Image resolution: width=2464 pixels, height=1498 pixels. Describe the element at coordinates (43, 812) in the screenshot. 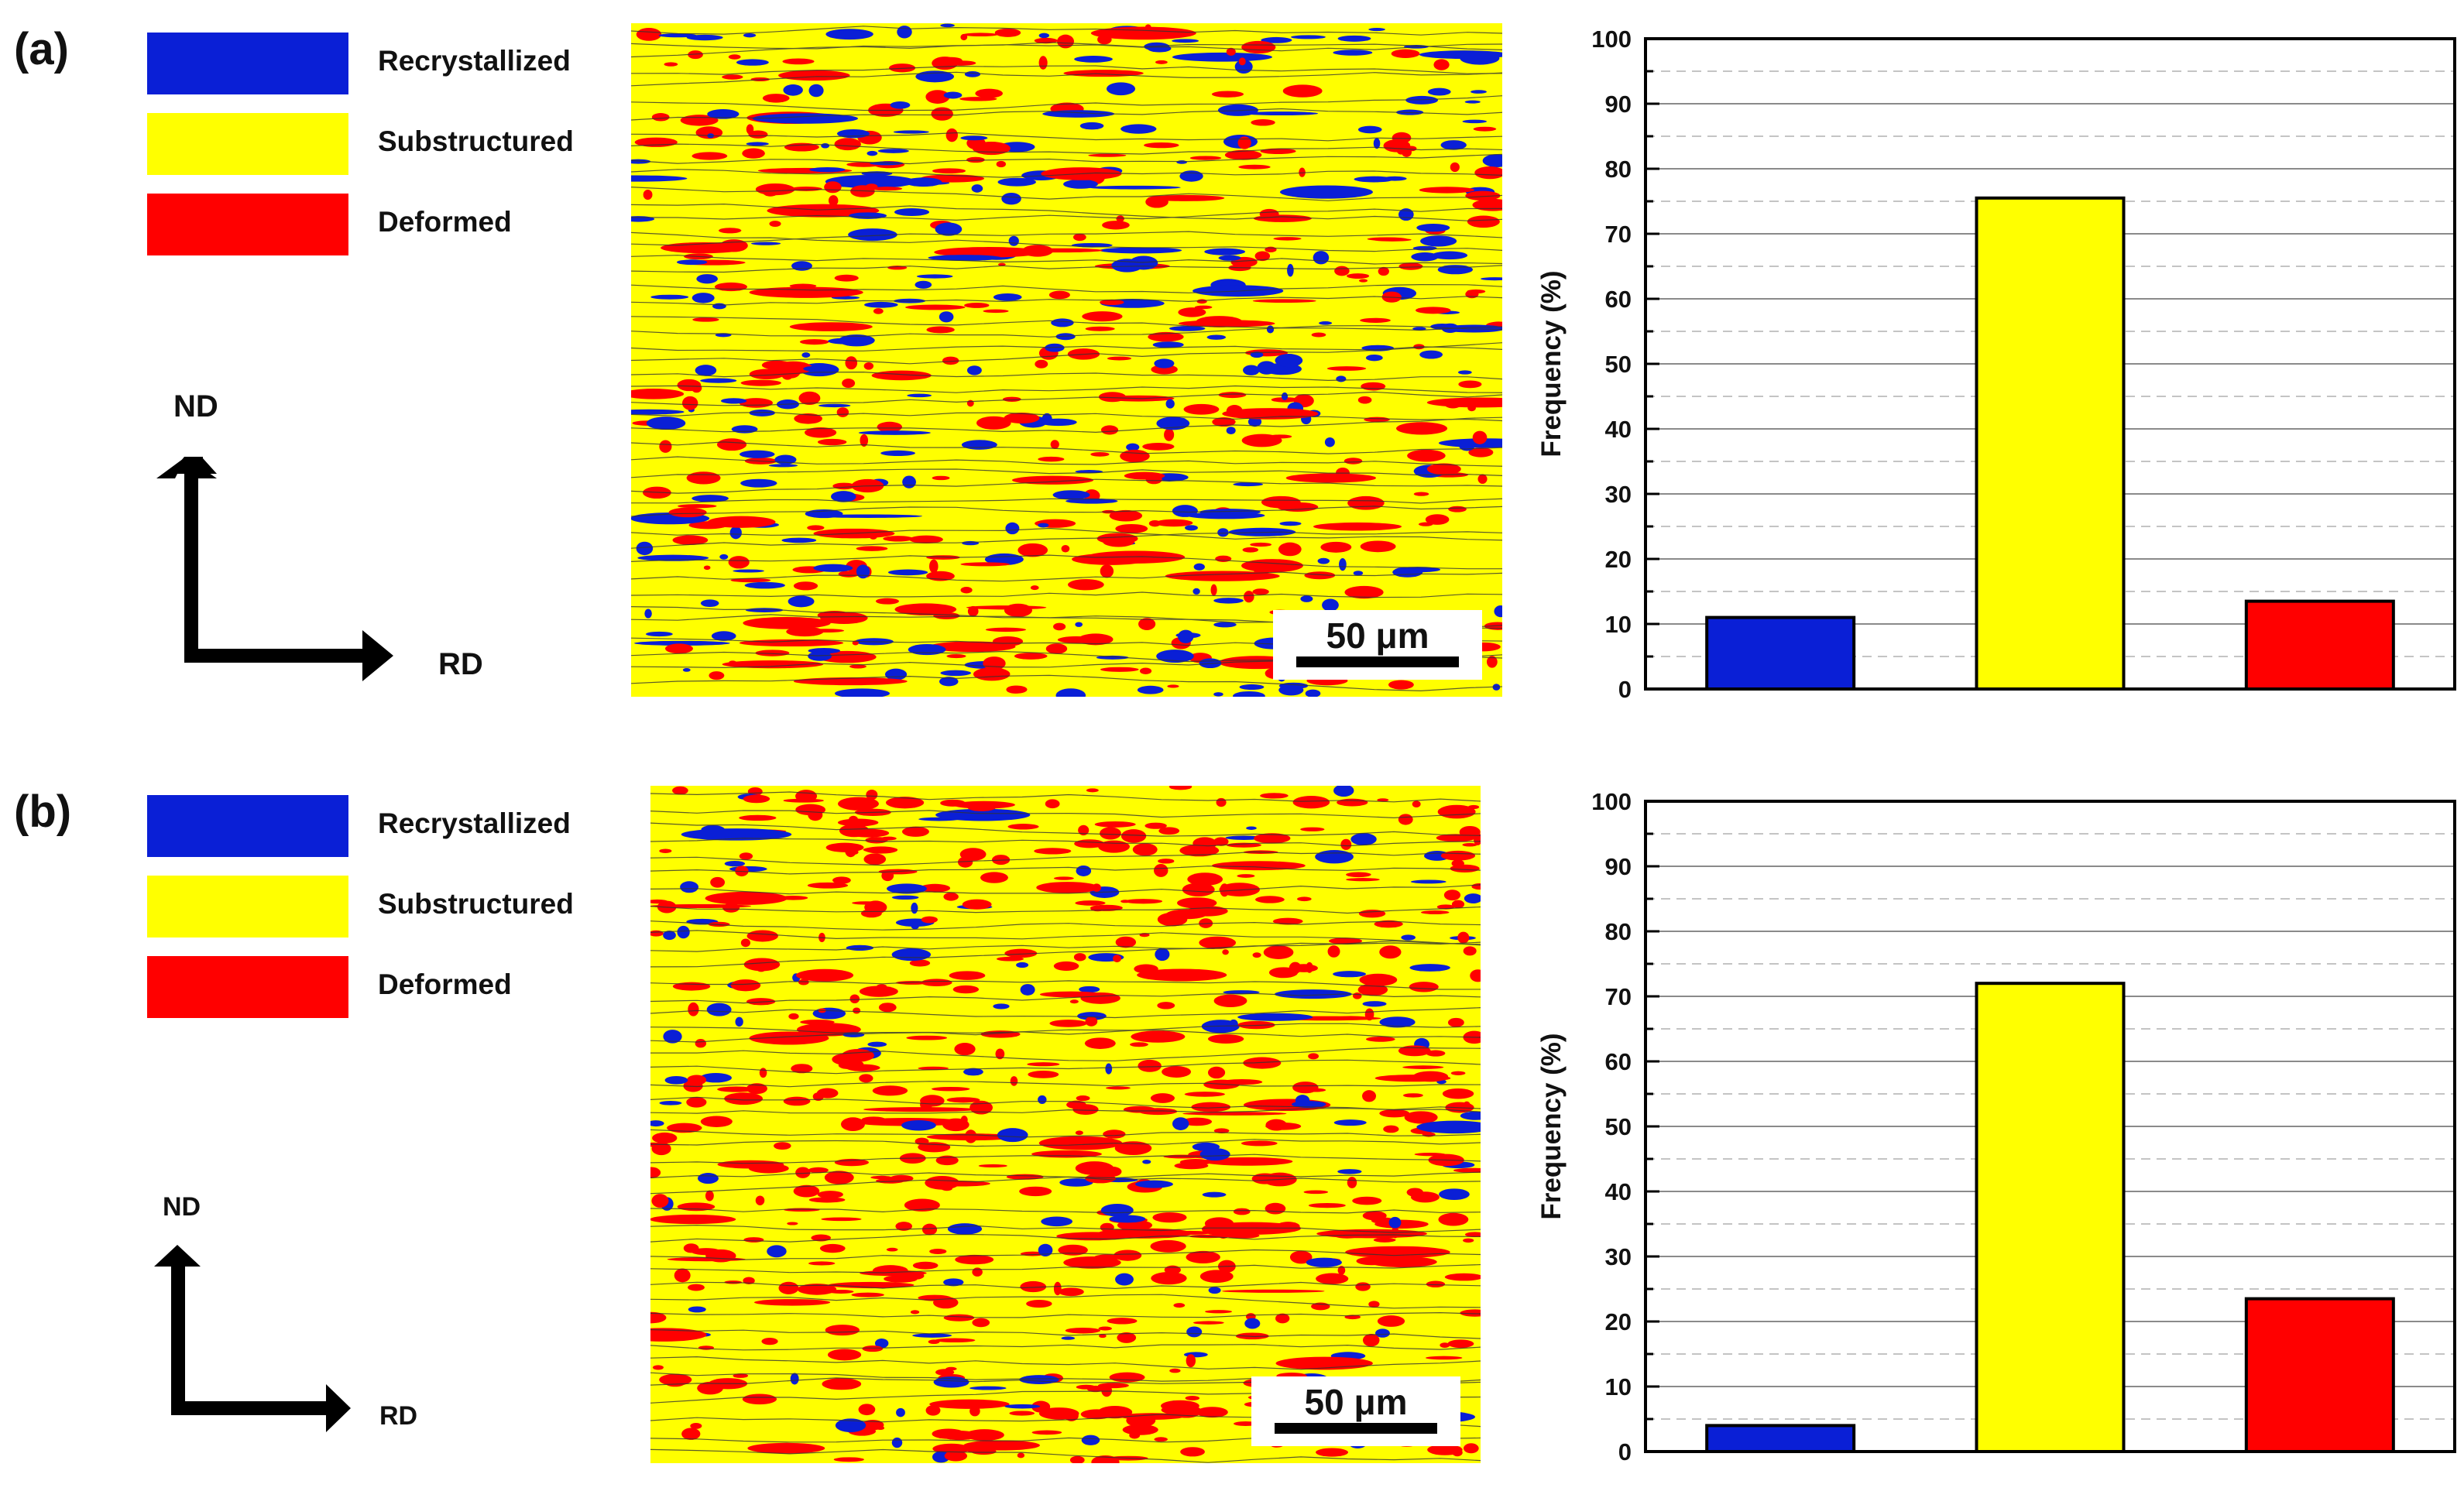

I see `panel-label: (b)` at that location.